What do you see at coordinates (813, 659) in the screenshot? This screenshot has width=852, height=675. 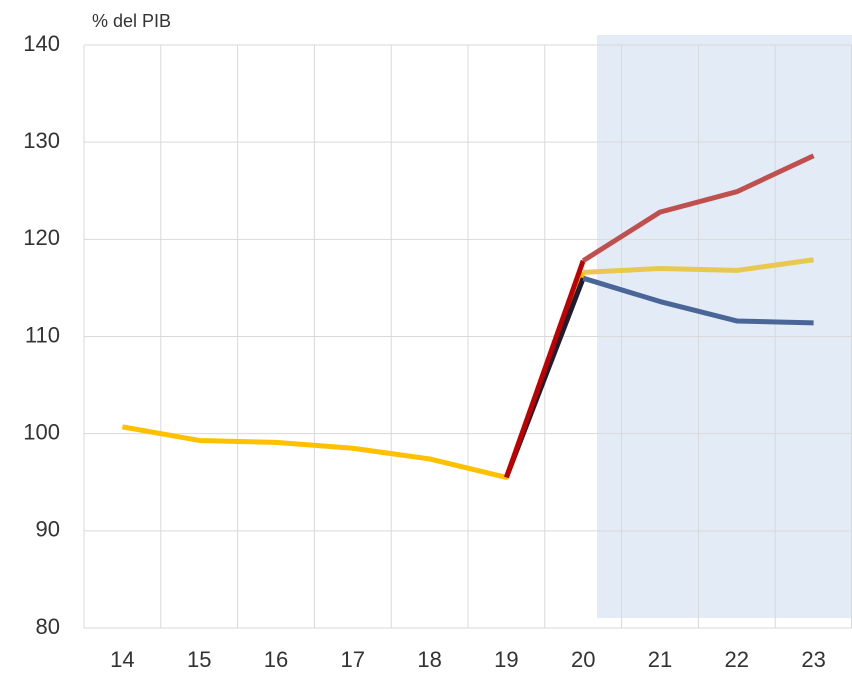 I see `x-tick-label: 23` at bounding box center [813, 659].